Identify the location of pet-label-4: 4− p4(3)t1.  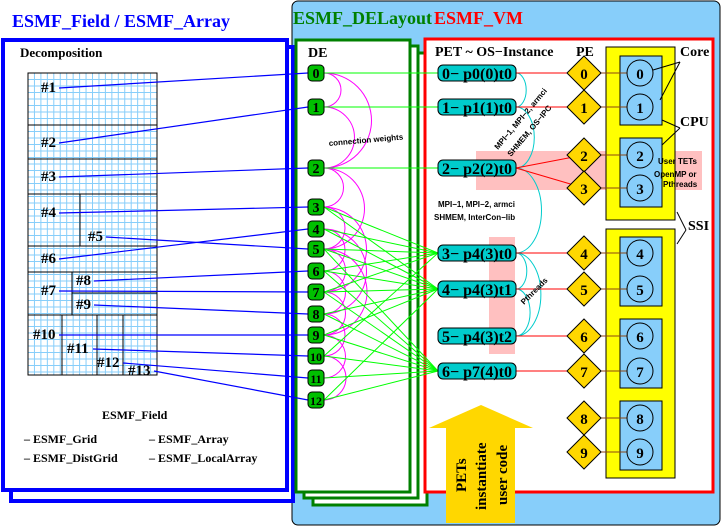
(477, 290).